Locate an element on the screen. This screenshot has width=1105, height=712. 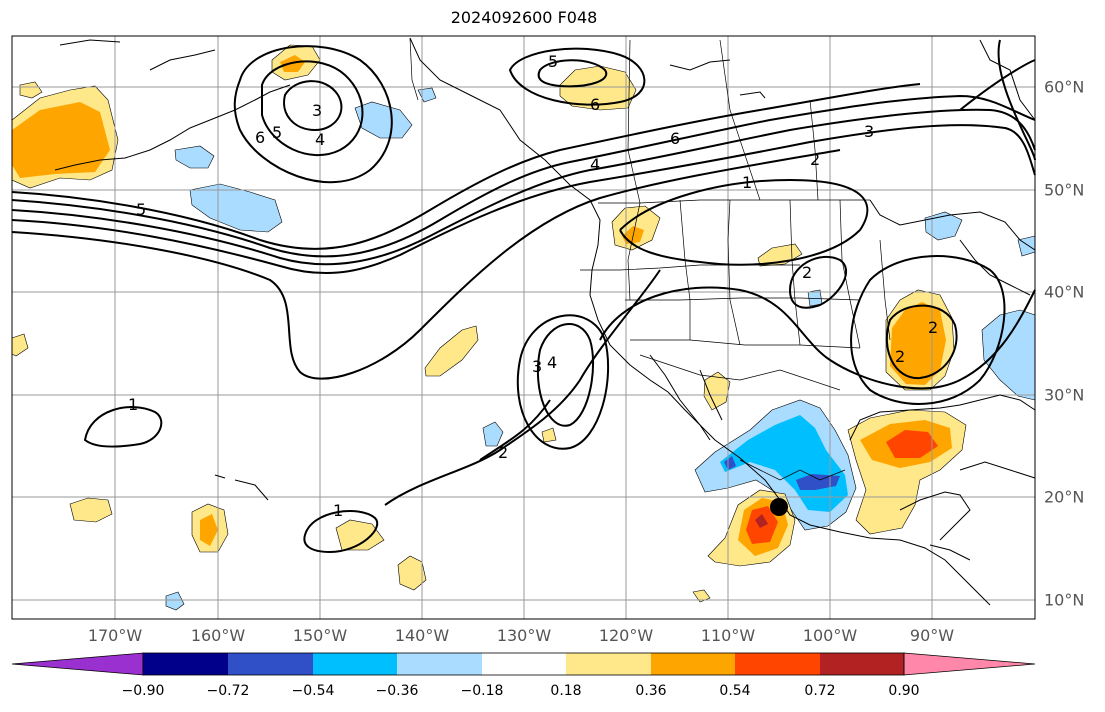
lon-label: 150°W is located at coordinates (320, 635).